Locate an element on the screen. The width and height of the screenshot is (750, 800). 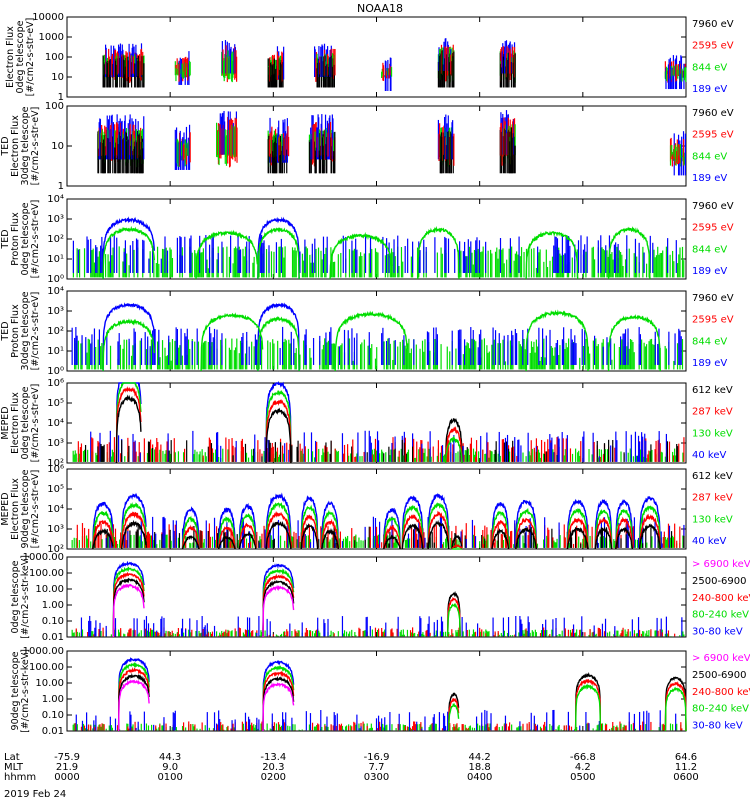
footer-value: -75.9 is located at coordinates (67, 757).